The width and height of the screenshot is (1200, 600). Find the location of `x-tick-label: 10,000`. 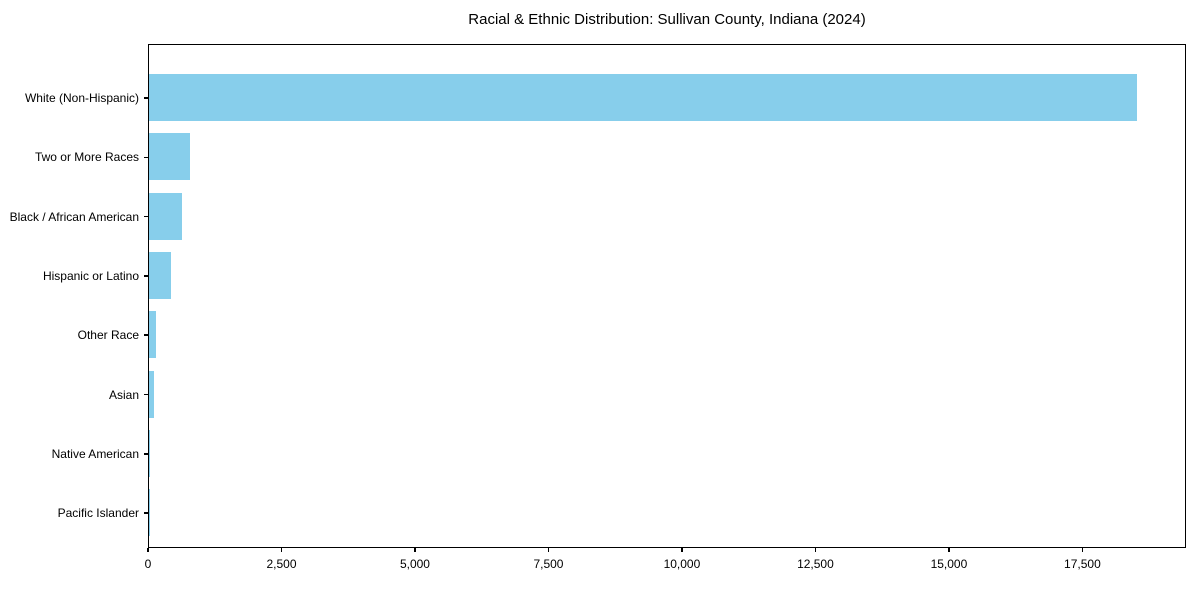

x-tick-label: 10,000 is located at coordinates (682, 564).